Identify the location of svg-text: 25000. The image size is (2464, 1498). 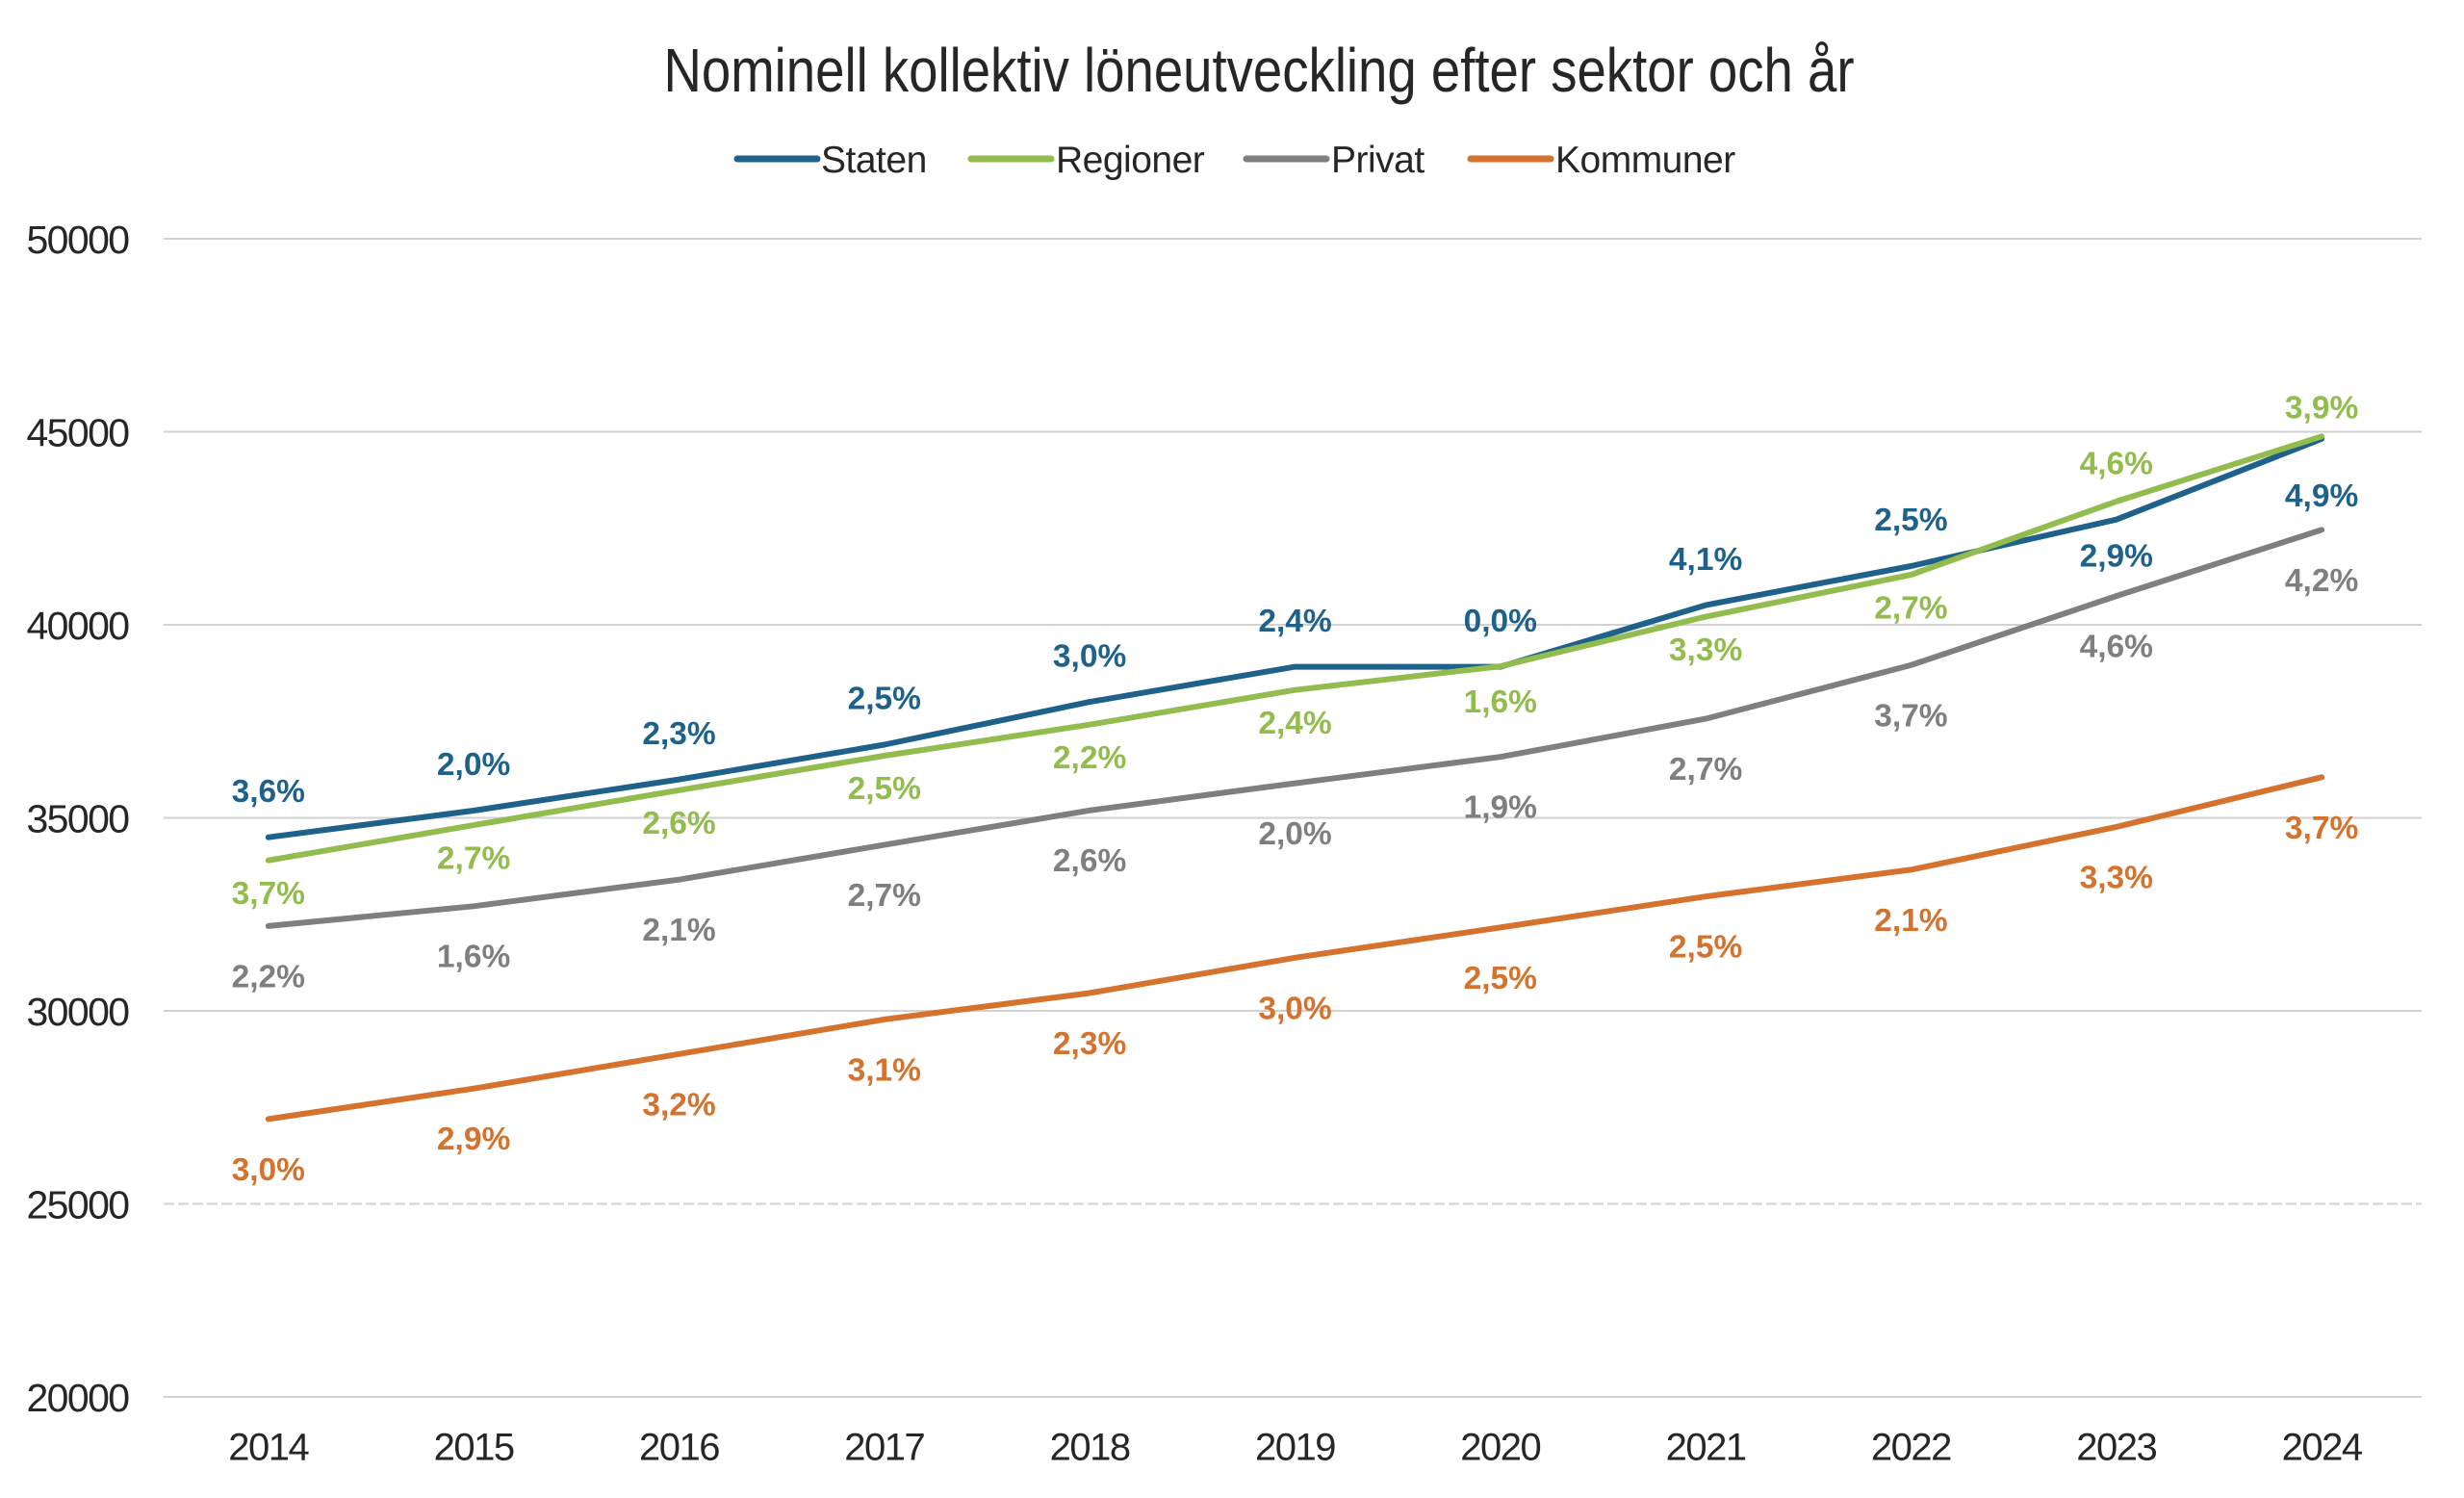
(77, 1204).